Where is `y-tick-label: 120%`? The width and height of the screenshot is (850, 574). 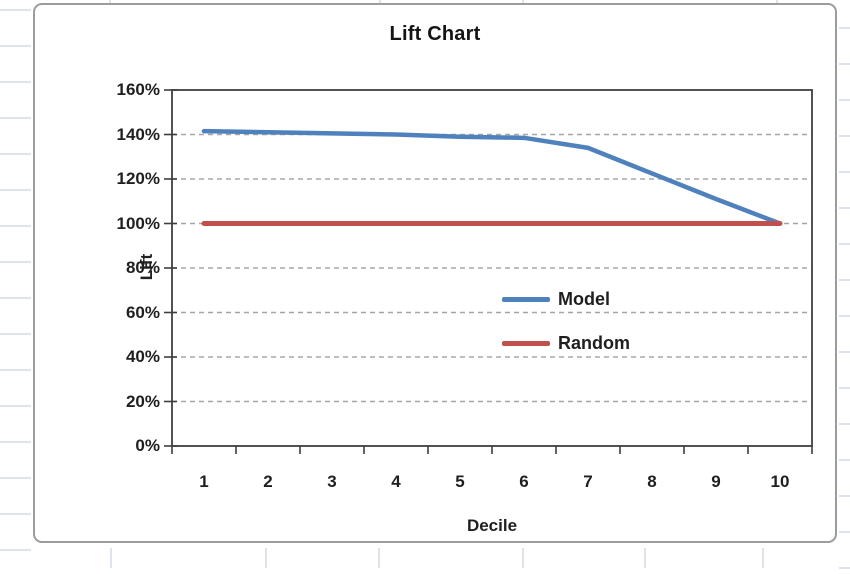 y-tick-label: 120% is located at coordinates (138, 178).